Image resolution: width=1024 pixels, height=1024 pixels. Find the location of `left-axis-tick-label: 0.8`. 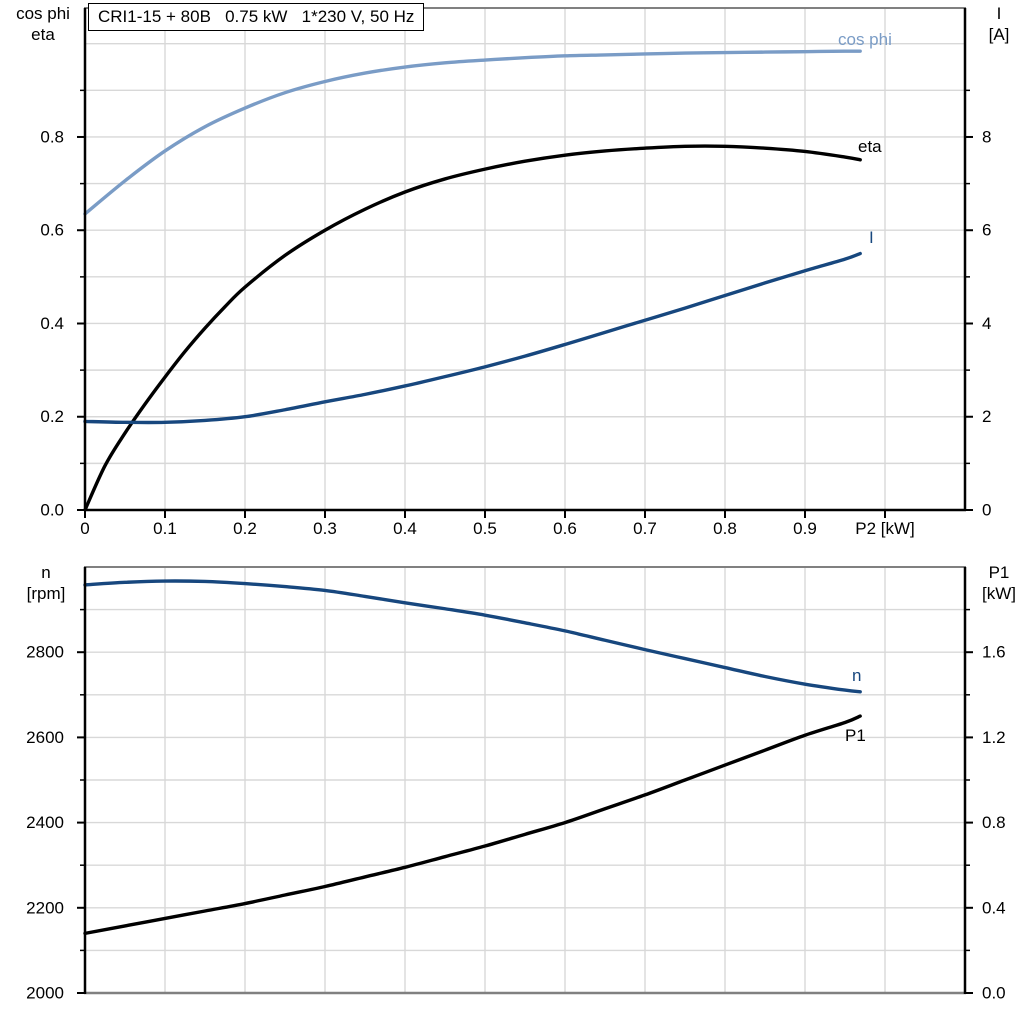

left-axis-tick-label: 0.8 is located at coordinates (52, 136).